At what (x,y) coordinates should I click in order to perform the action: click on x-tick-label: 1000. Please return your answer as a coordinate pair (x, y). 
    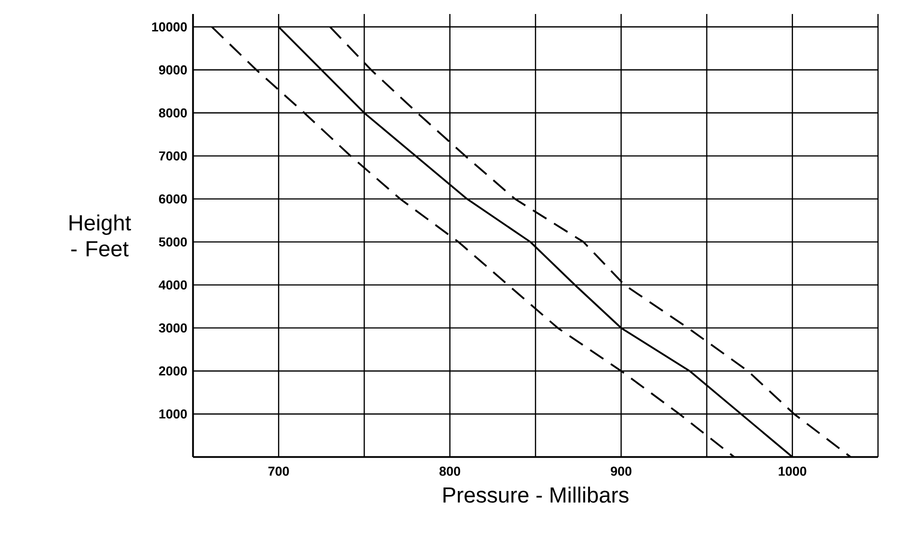
    Looking at the image, I should click on (792, 471).